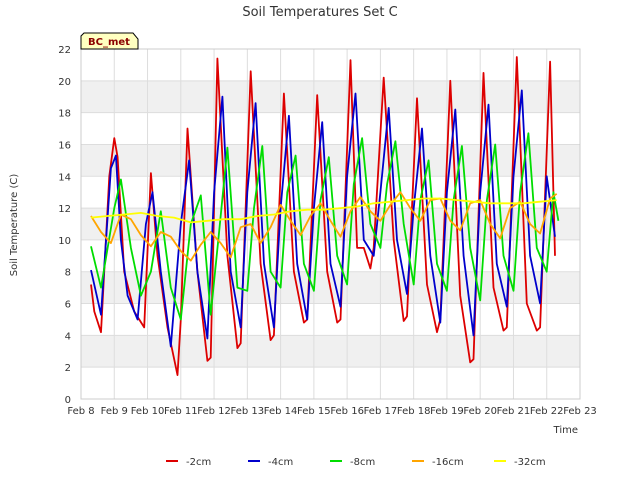  I want to click on y-tick-label: 12, so click(64, 209).